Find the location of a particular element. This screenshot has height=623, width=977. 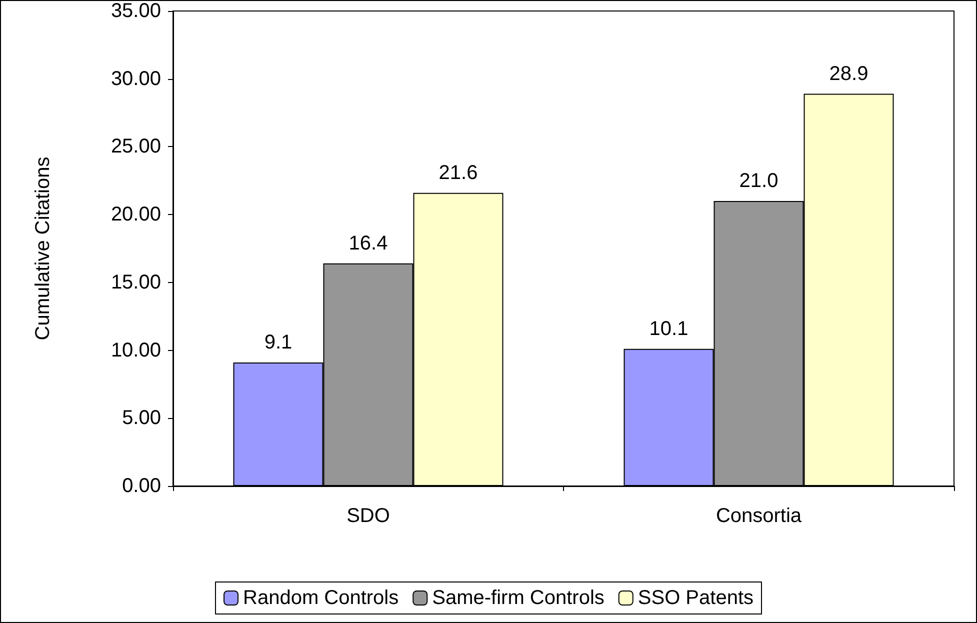

y-tick-label: 5.00 is located at coordinates (141, 418).